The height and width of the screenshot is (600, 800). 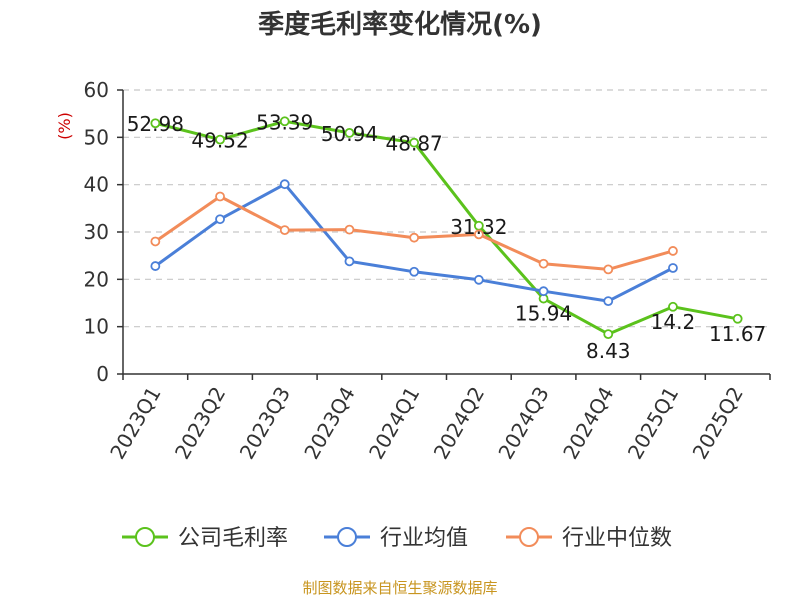 What do you see at coordinates (718, 423) in the screenshot?
I see `x-tick-label: 2025Q2` at bounding box center [718, 423].